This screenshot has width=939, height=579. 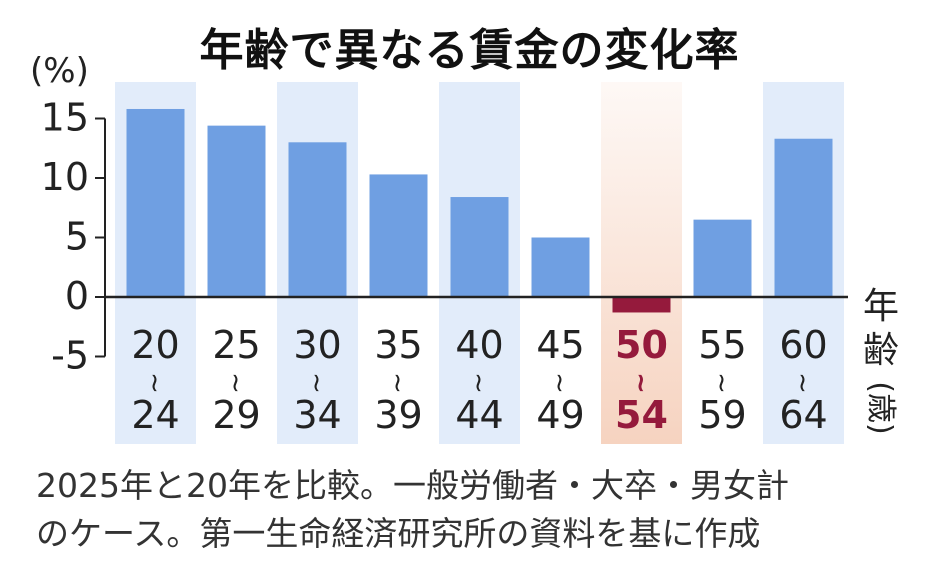 I want to click on y-axis-label: (%), so click(x=59, y=71).